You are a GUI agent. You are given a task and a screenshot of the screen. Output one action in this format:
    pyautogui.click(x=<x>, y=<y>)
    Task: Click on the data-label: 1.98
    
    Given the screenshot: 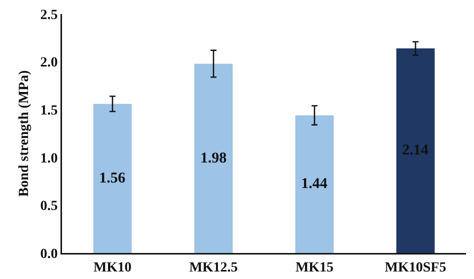 What is the action you would take?
    pyautogui.click(x=213, y=158)
    